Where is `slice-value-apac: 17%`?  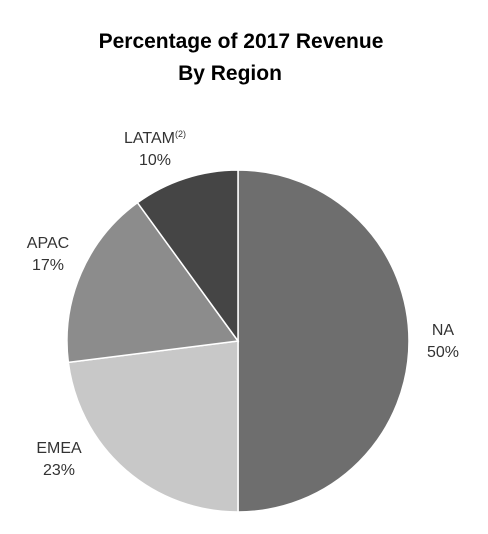 slice-value-apac: 17% is located at coordinates (48, 265).